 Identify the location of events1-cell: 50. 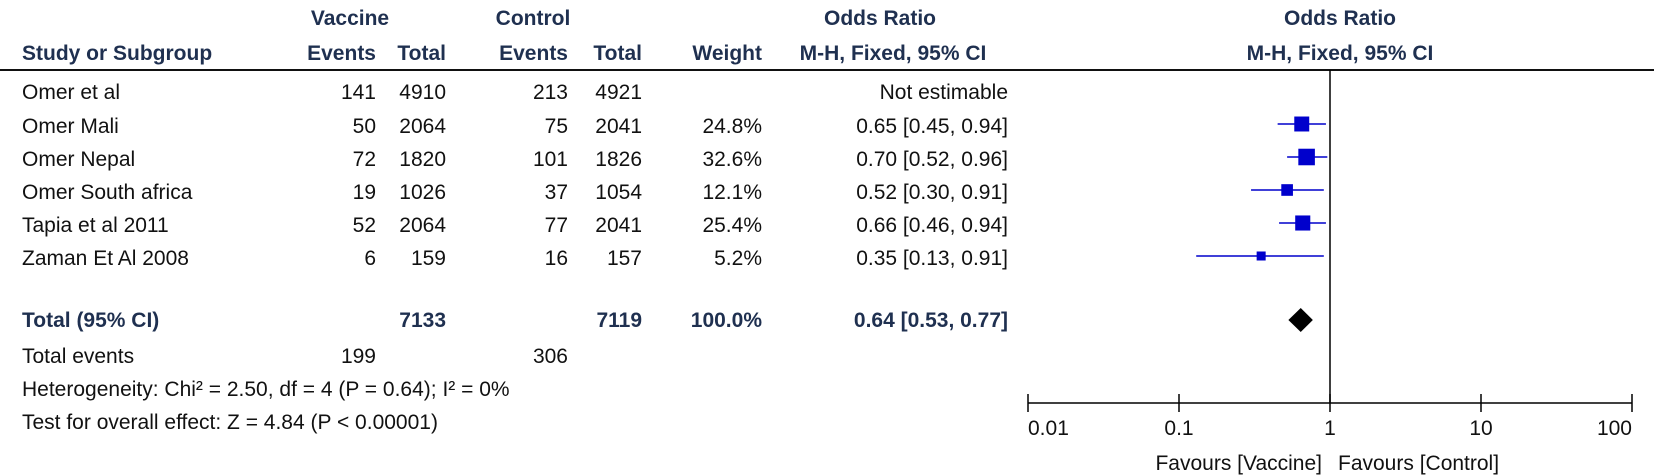
(364, 126).